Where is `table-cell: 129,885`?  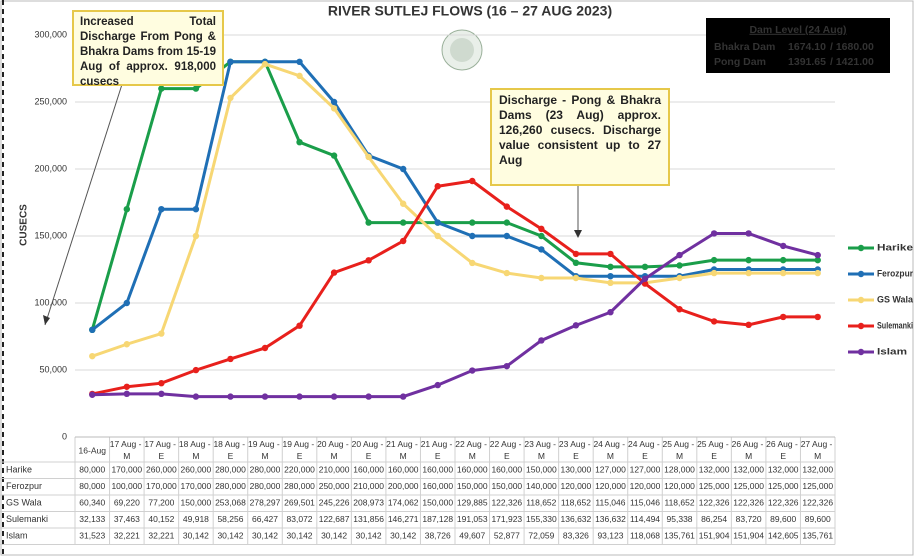
table-cell: 129,885 is located at coordinates (472, 503).